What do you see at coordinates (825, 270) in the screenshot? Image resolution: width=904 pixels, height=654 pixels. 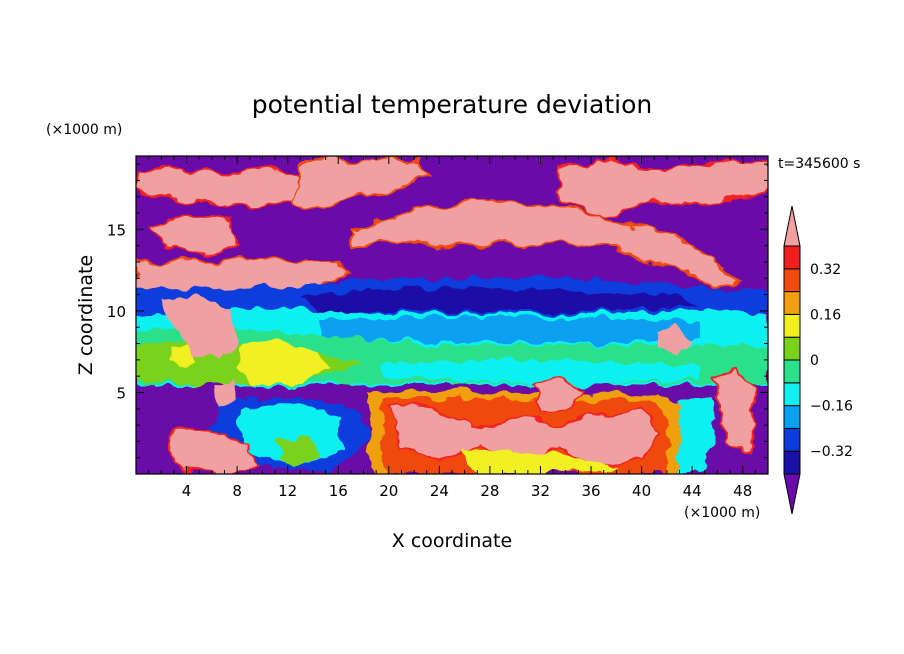 I see `colorbar-tick-label: 0.32` at bounding box center [825, 270].